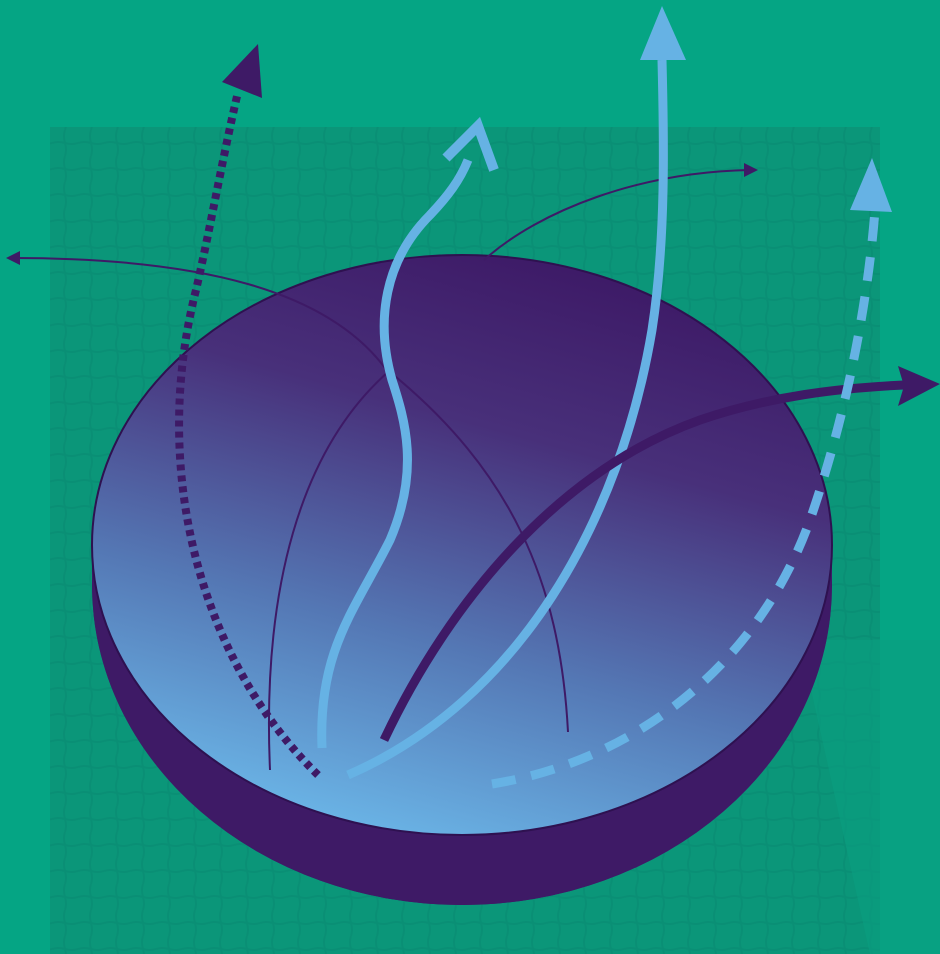  I want to click on wavy-light-arrow, so click(395, 453).